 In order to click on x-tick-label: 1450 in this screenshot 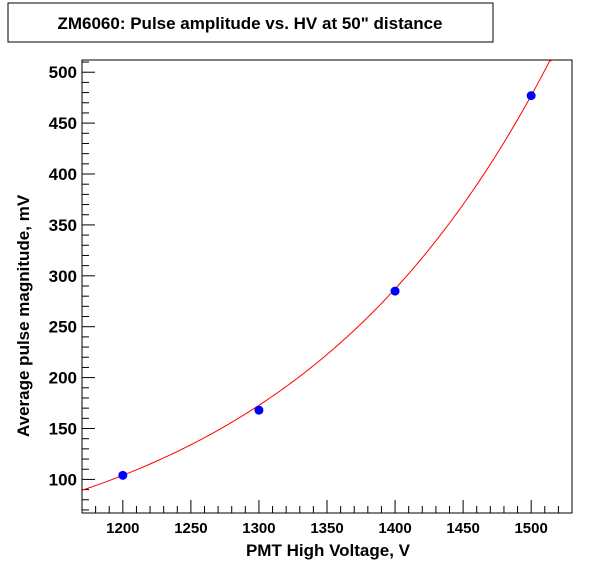, I will do `click(462, 528)`.